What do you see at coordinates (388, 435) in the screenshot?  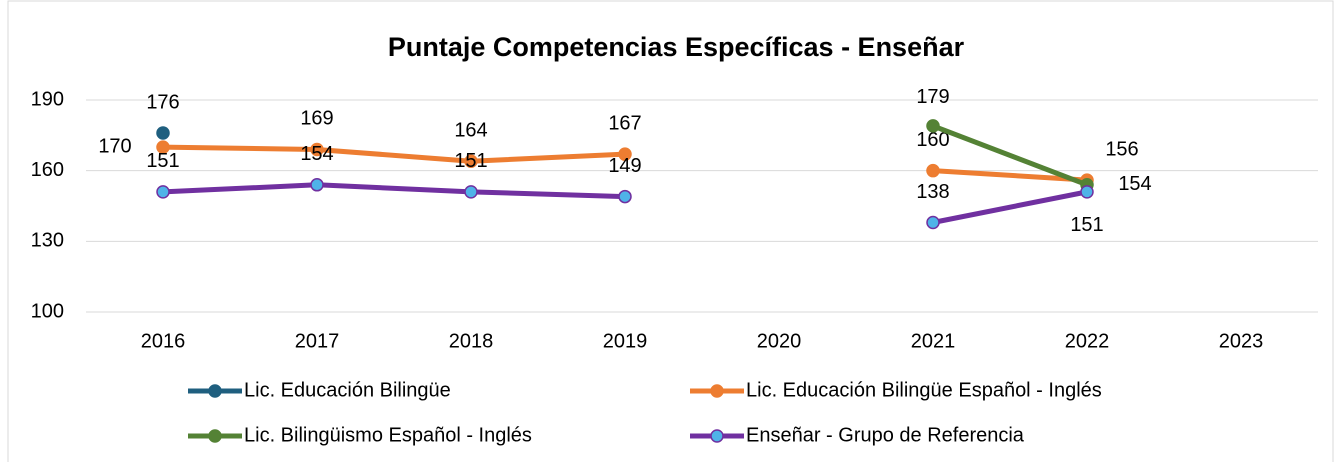 I see `legend-label: Lic. Bilingüismo Español - Inglés` at bounding box center [388, 435].